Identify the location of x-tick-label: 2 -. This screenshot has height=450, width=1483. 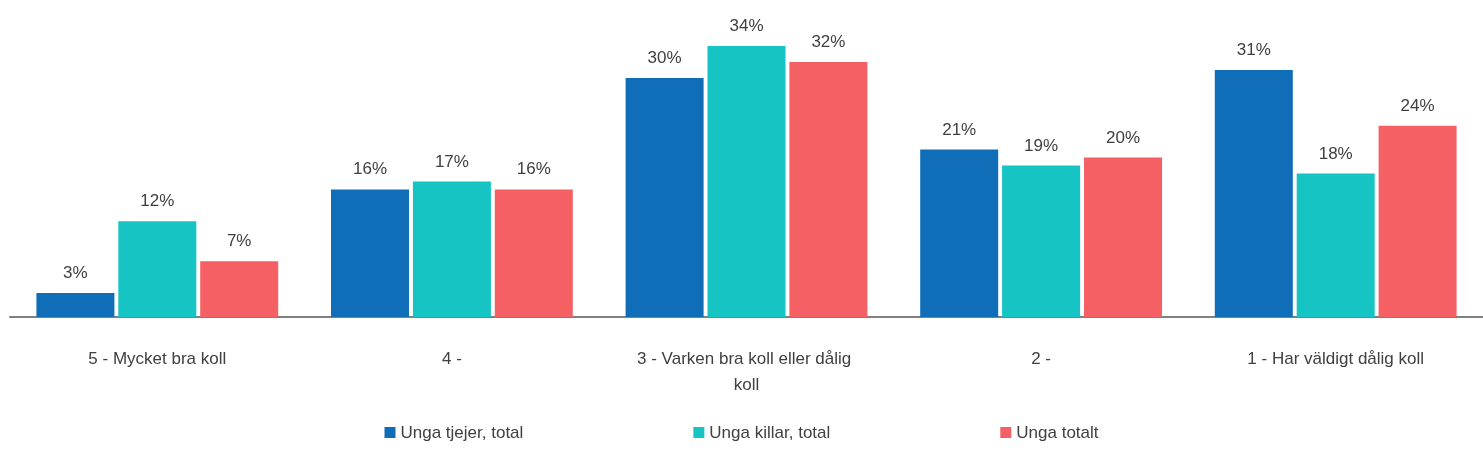
(1041, 358).